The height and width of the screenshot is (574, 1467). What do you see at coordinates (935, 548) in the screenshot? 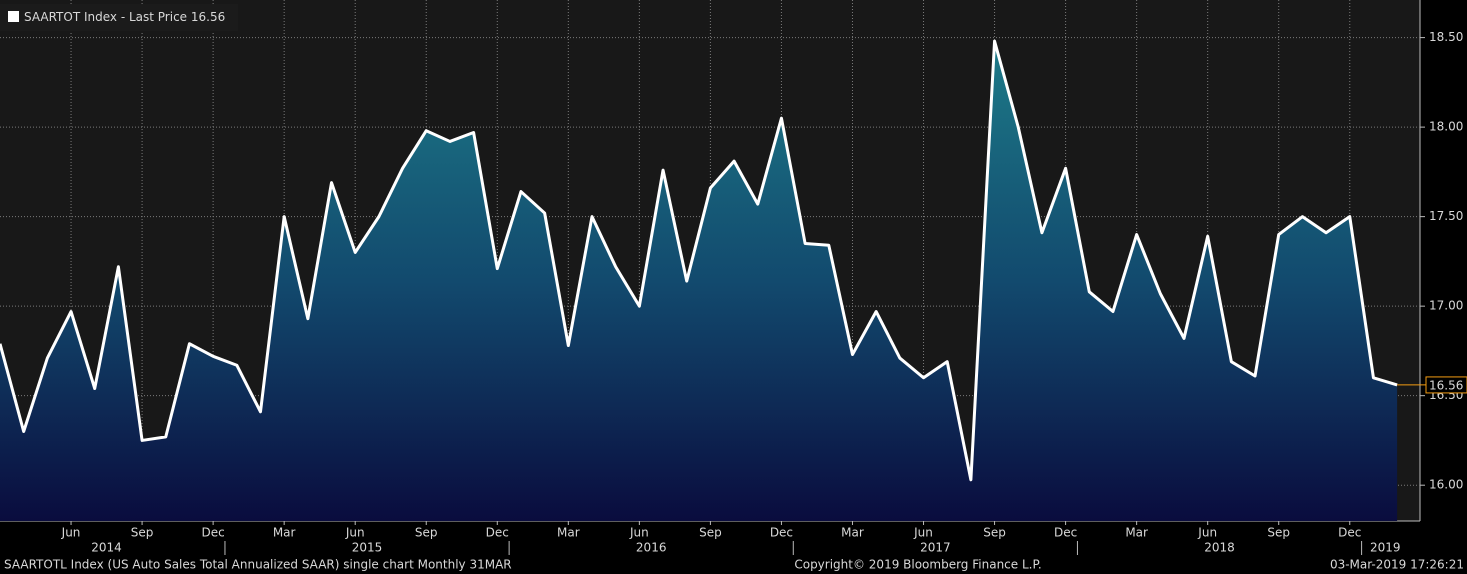
I see `year-label: 2017` at bounding box center [935, 548].